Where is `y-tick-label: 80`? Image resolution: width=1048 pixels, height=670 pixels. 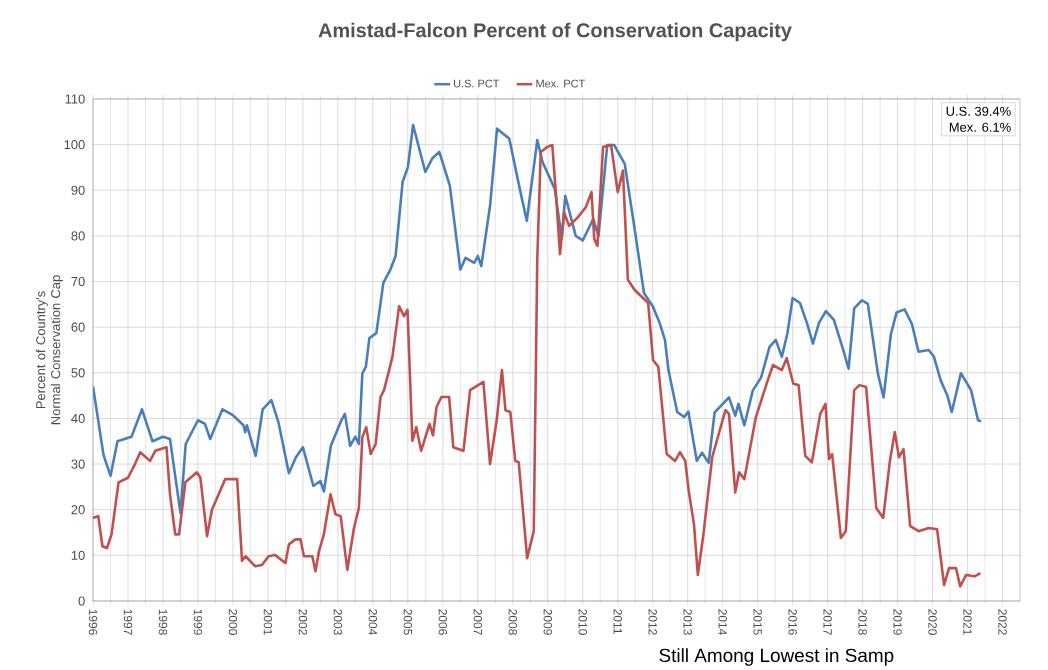 y-tick-label: 80 is located at coordinates (78, 236).